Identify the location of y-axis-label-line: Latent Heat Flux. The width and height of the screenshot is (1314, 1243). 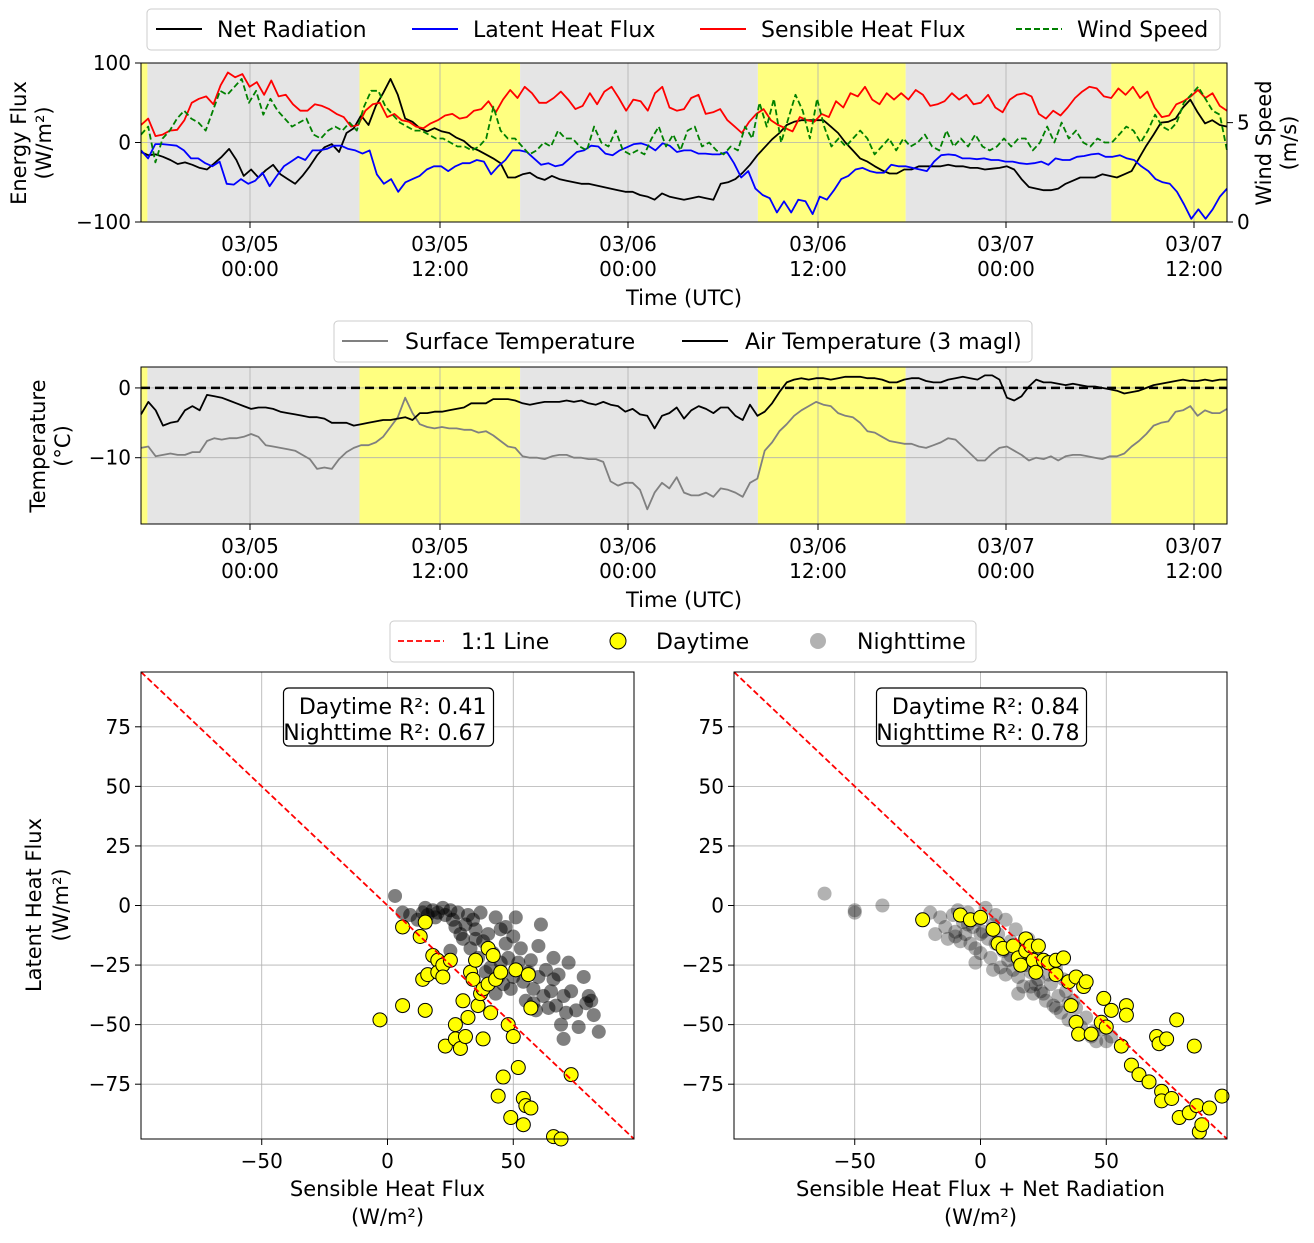
(34, 905).